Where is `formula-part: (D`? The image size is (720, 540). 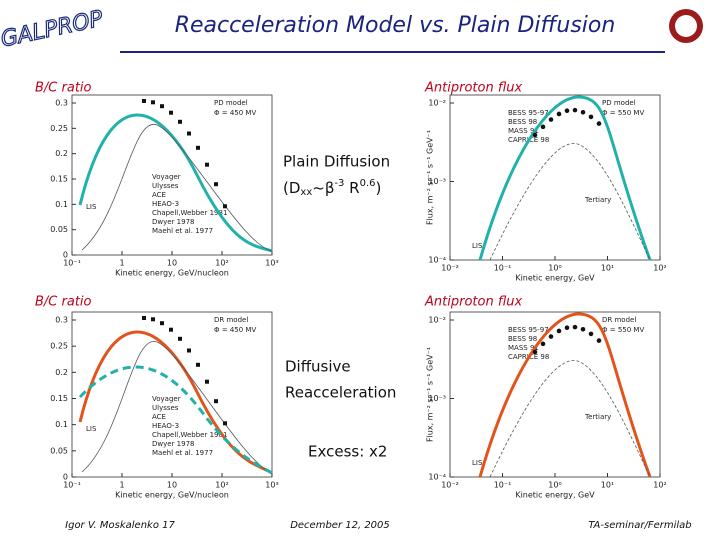 formula-part: (D is located at coordinates (291, 188).